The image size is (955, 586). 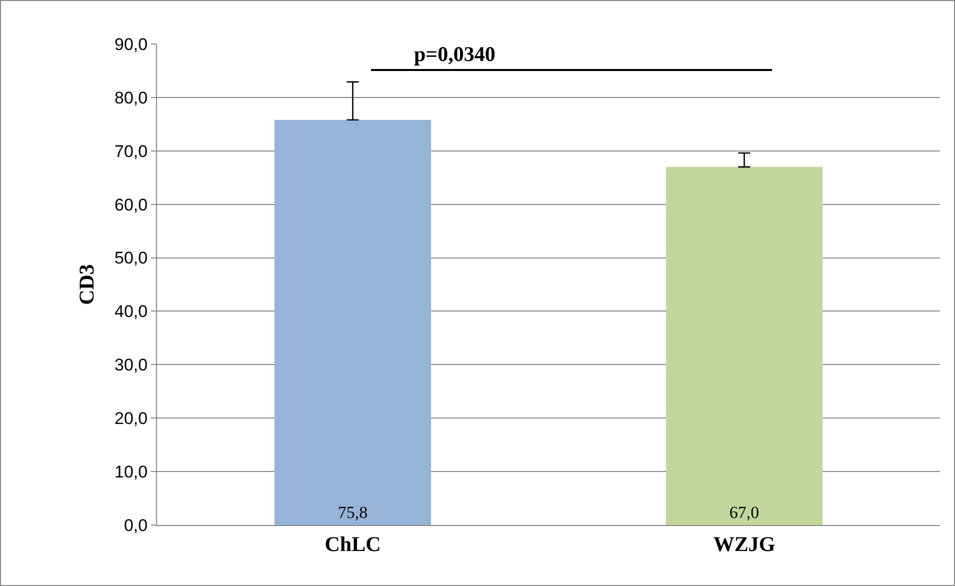 I want to click on y-tick-label: 90,0, so click(x=131, y=44).